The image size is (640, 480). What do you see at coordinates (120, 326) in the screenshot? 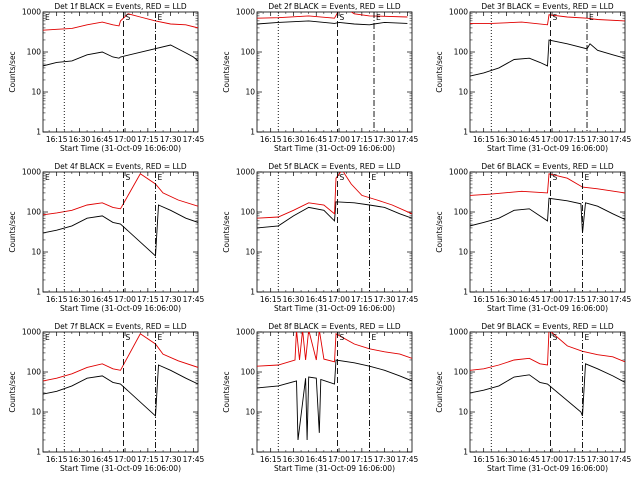
I see `chart-title: Det 7f BLACK = Events, RED = LLD` at bounding box center [120, 326].